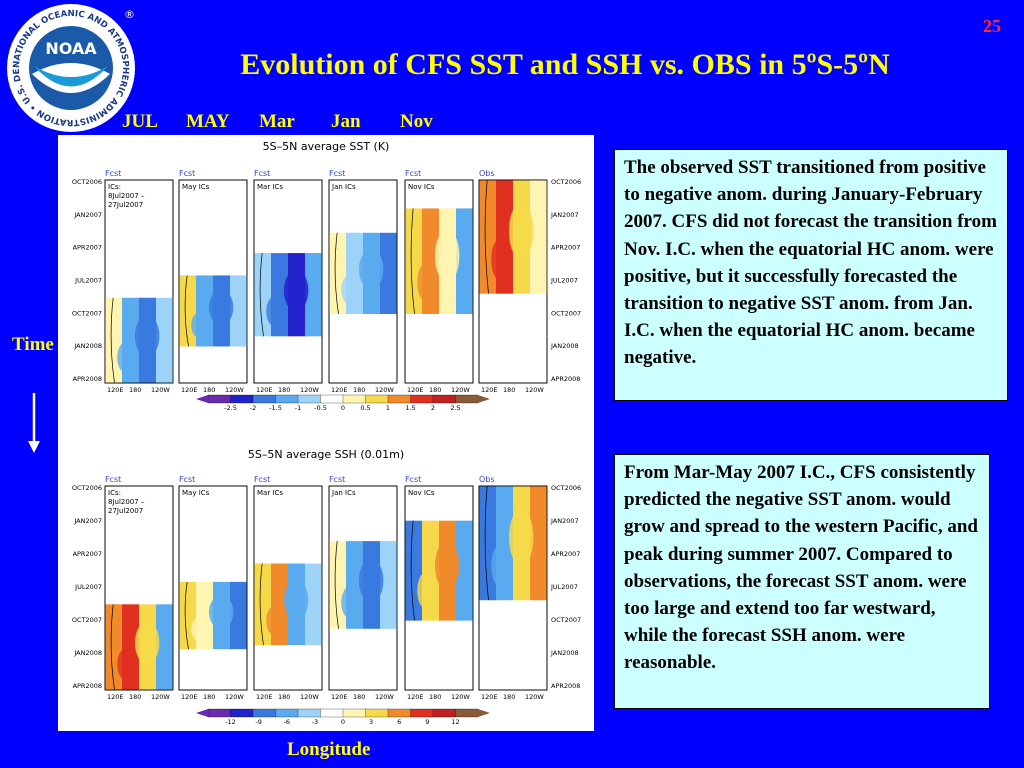 This screenshot has height=768, width=1024. What do you see at coordinates (126, 196) in the screenshot?
I see `sst-panel-ic-label: 8Jul2007 –` at bounding box center [126, 196].